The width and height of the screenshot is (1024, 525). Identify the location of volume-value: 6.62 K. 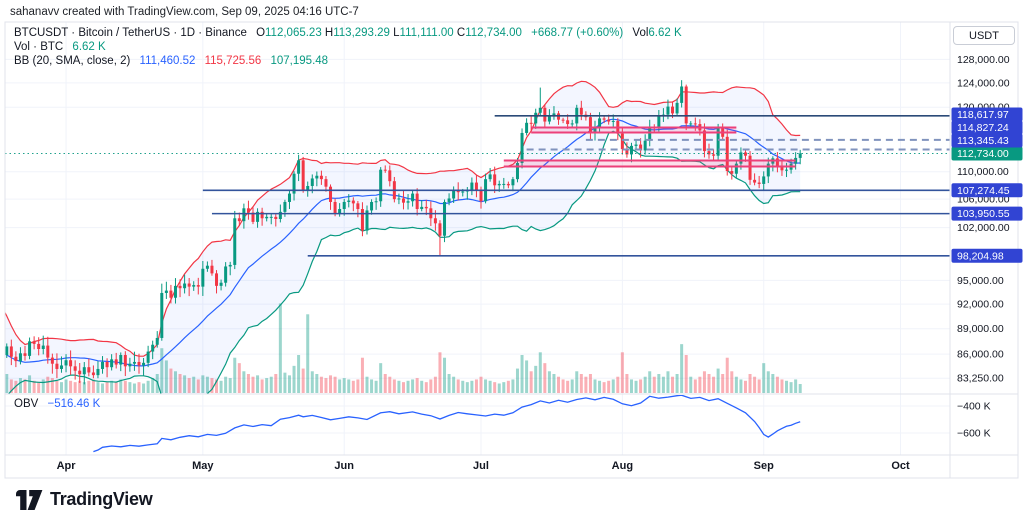
(665, 33).